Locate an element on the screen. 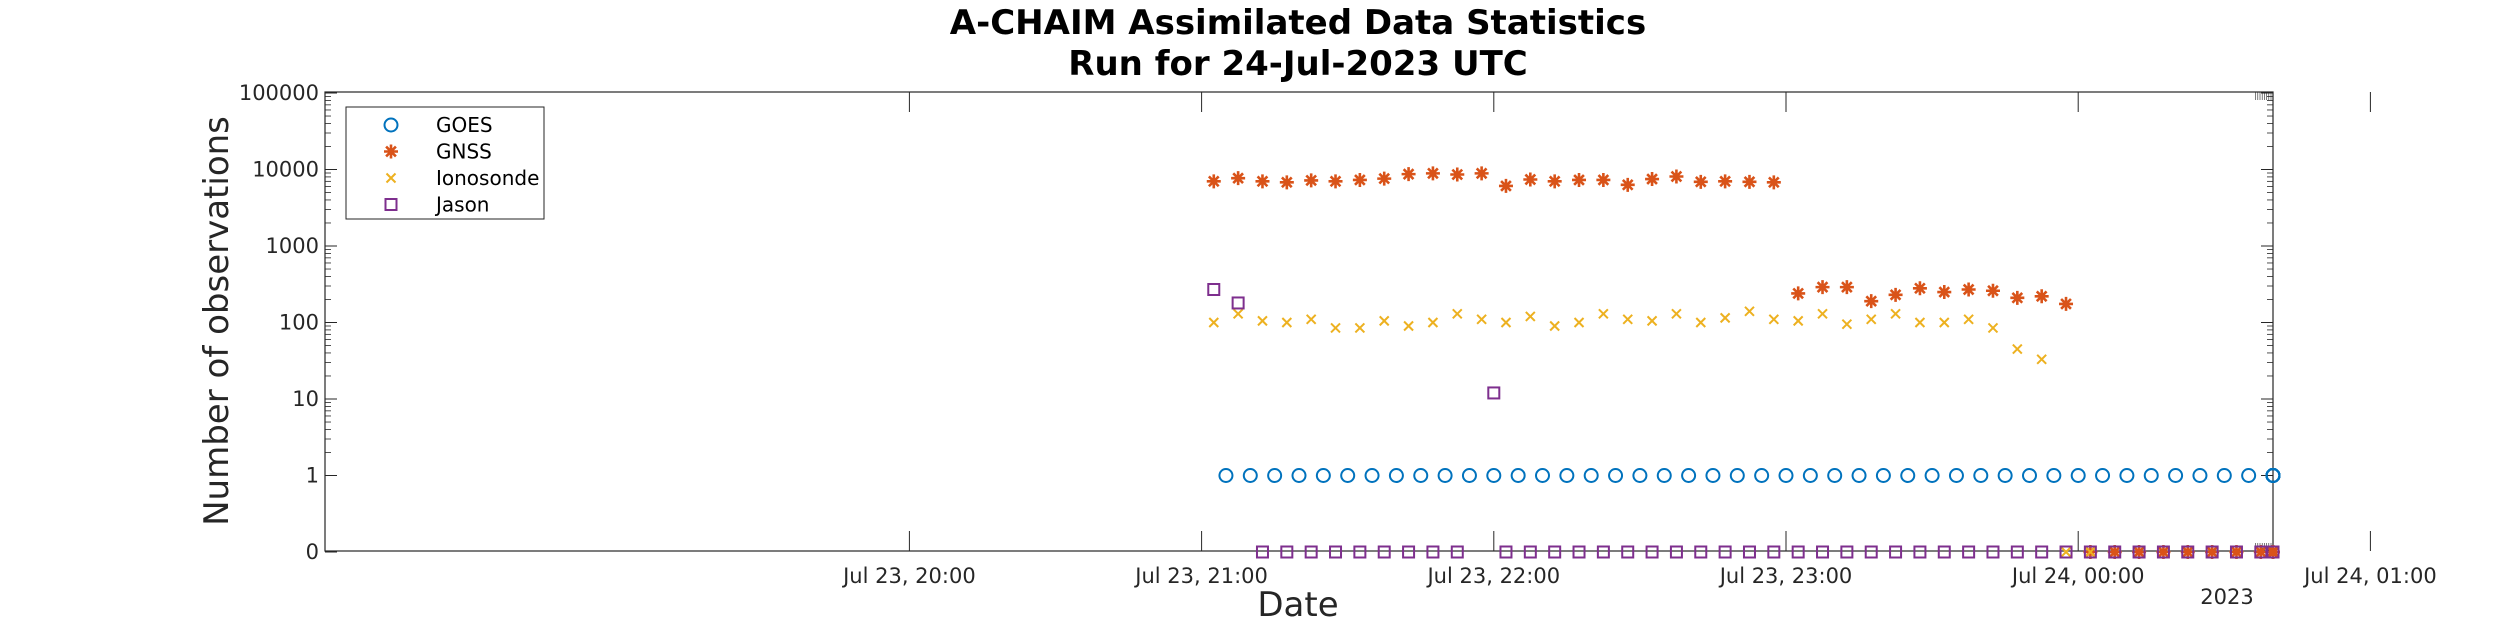 The width and height of the screenshot is (2500, 625). x-tick-label: Jul 24, 00:00 is located at coordinates (2077, 576).